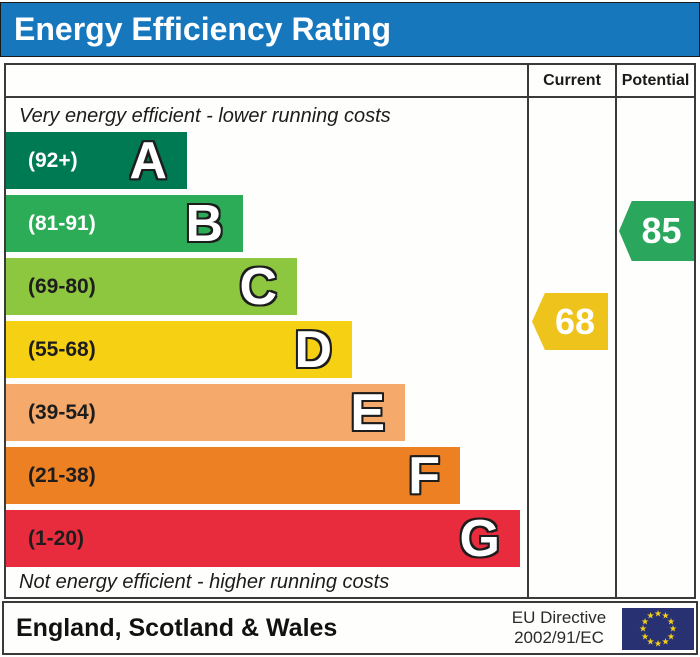  What do you see at coordinates (528, 331) in the screenshot?
I see `current-column-divider` at bounding box center [528, 331].